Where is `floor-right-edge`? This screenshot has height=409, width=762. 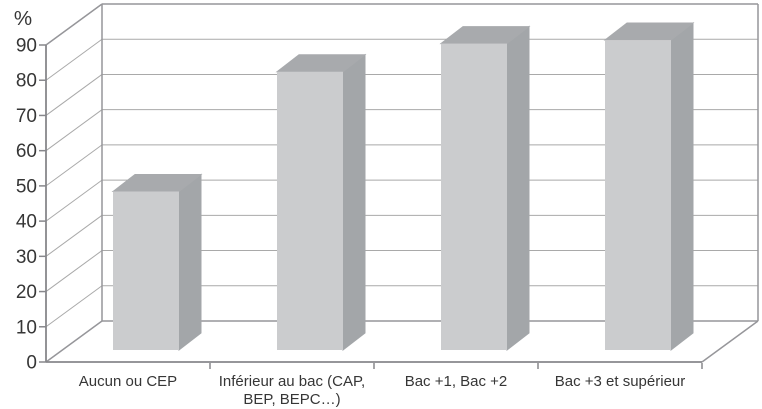
floor-right-edge is located at coordinates (730, 341).